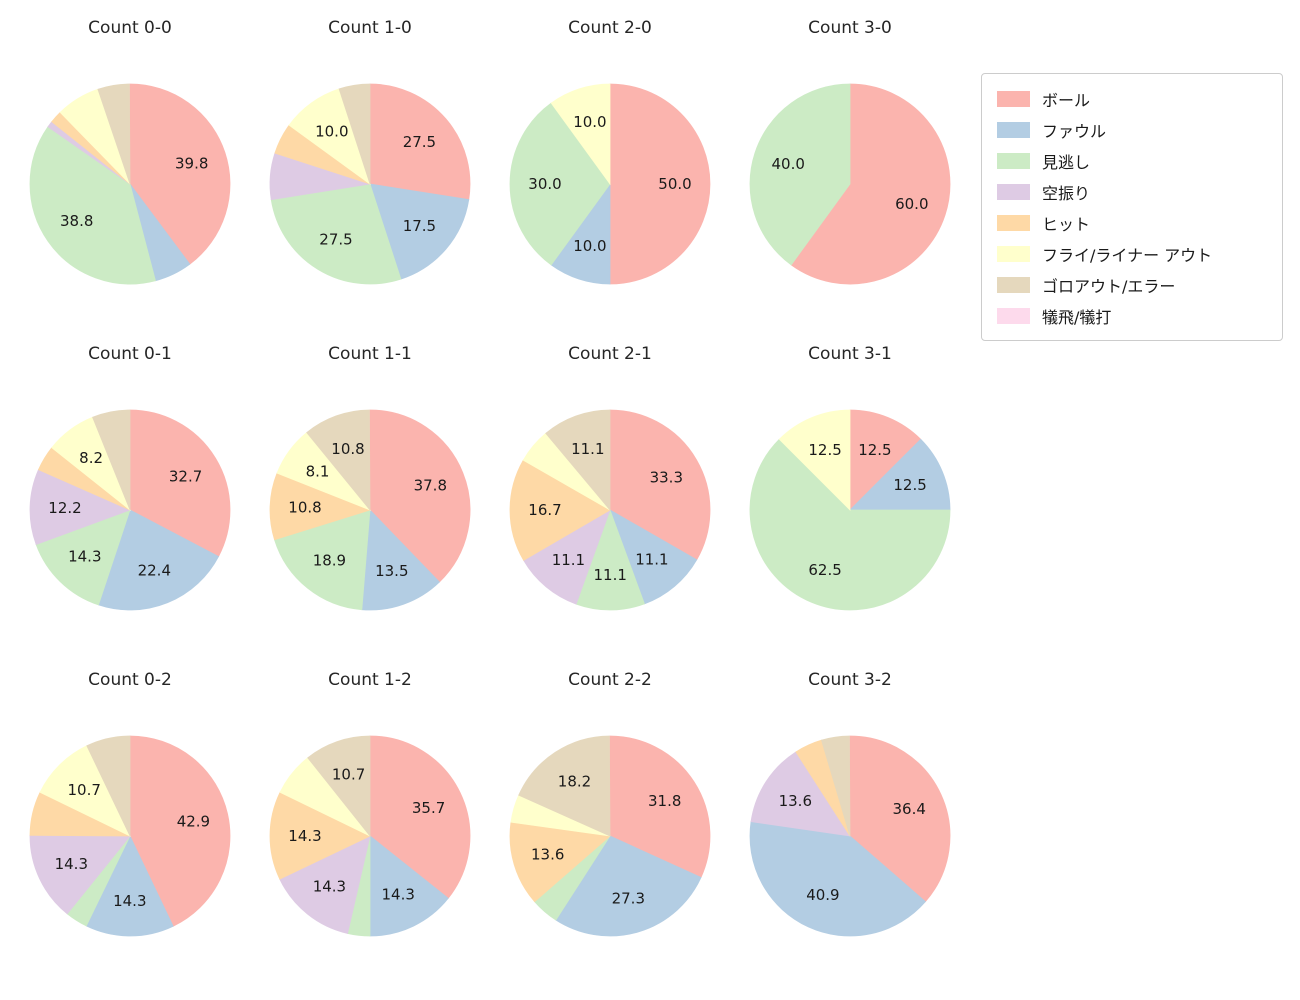 The height and width of the screenshot is (1000, 1300). What do you see at coordinates (822, 895) in the screenshot?
I see `slice-percentage-label: 40.9` at bounding box center [822, 895].